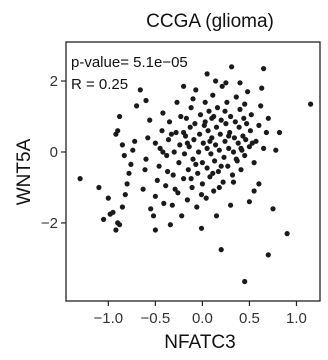 The image size is (328, 360). Describe the element at coordinates (156, 318) in the screenshot. I see `x-tick-label-1: −0.5` at that location.